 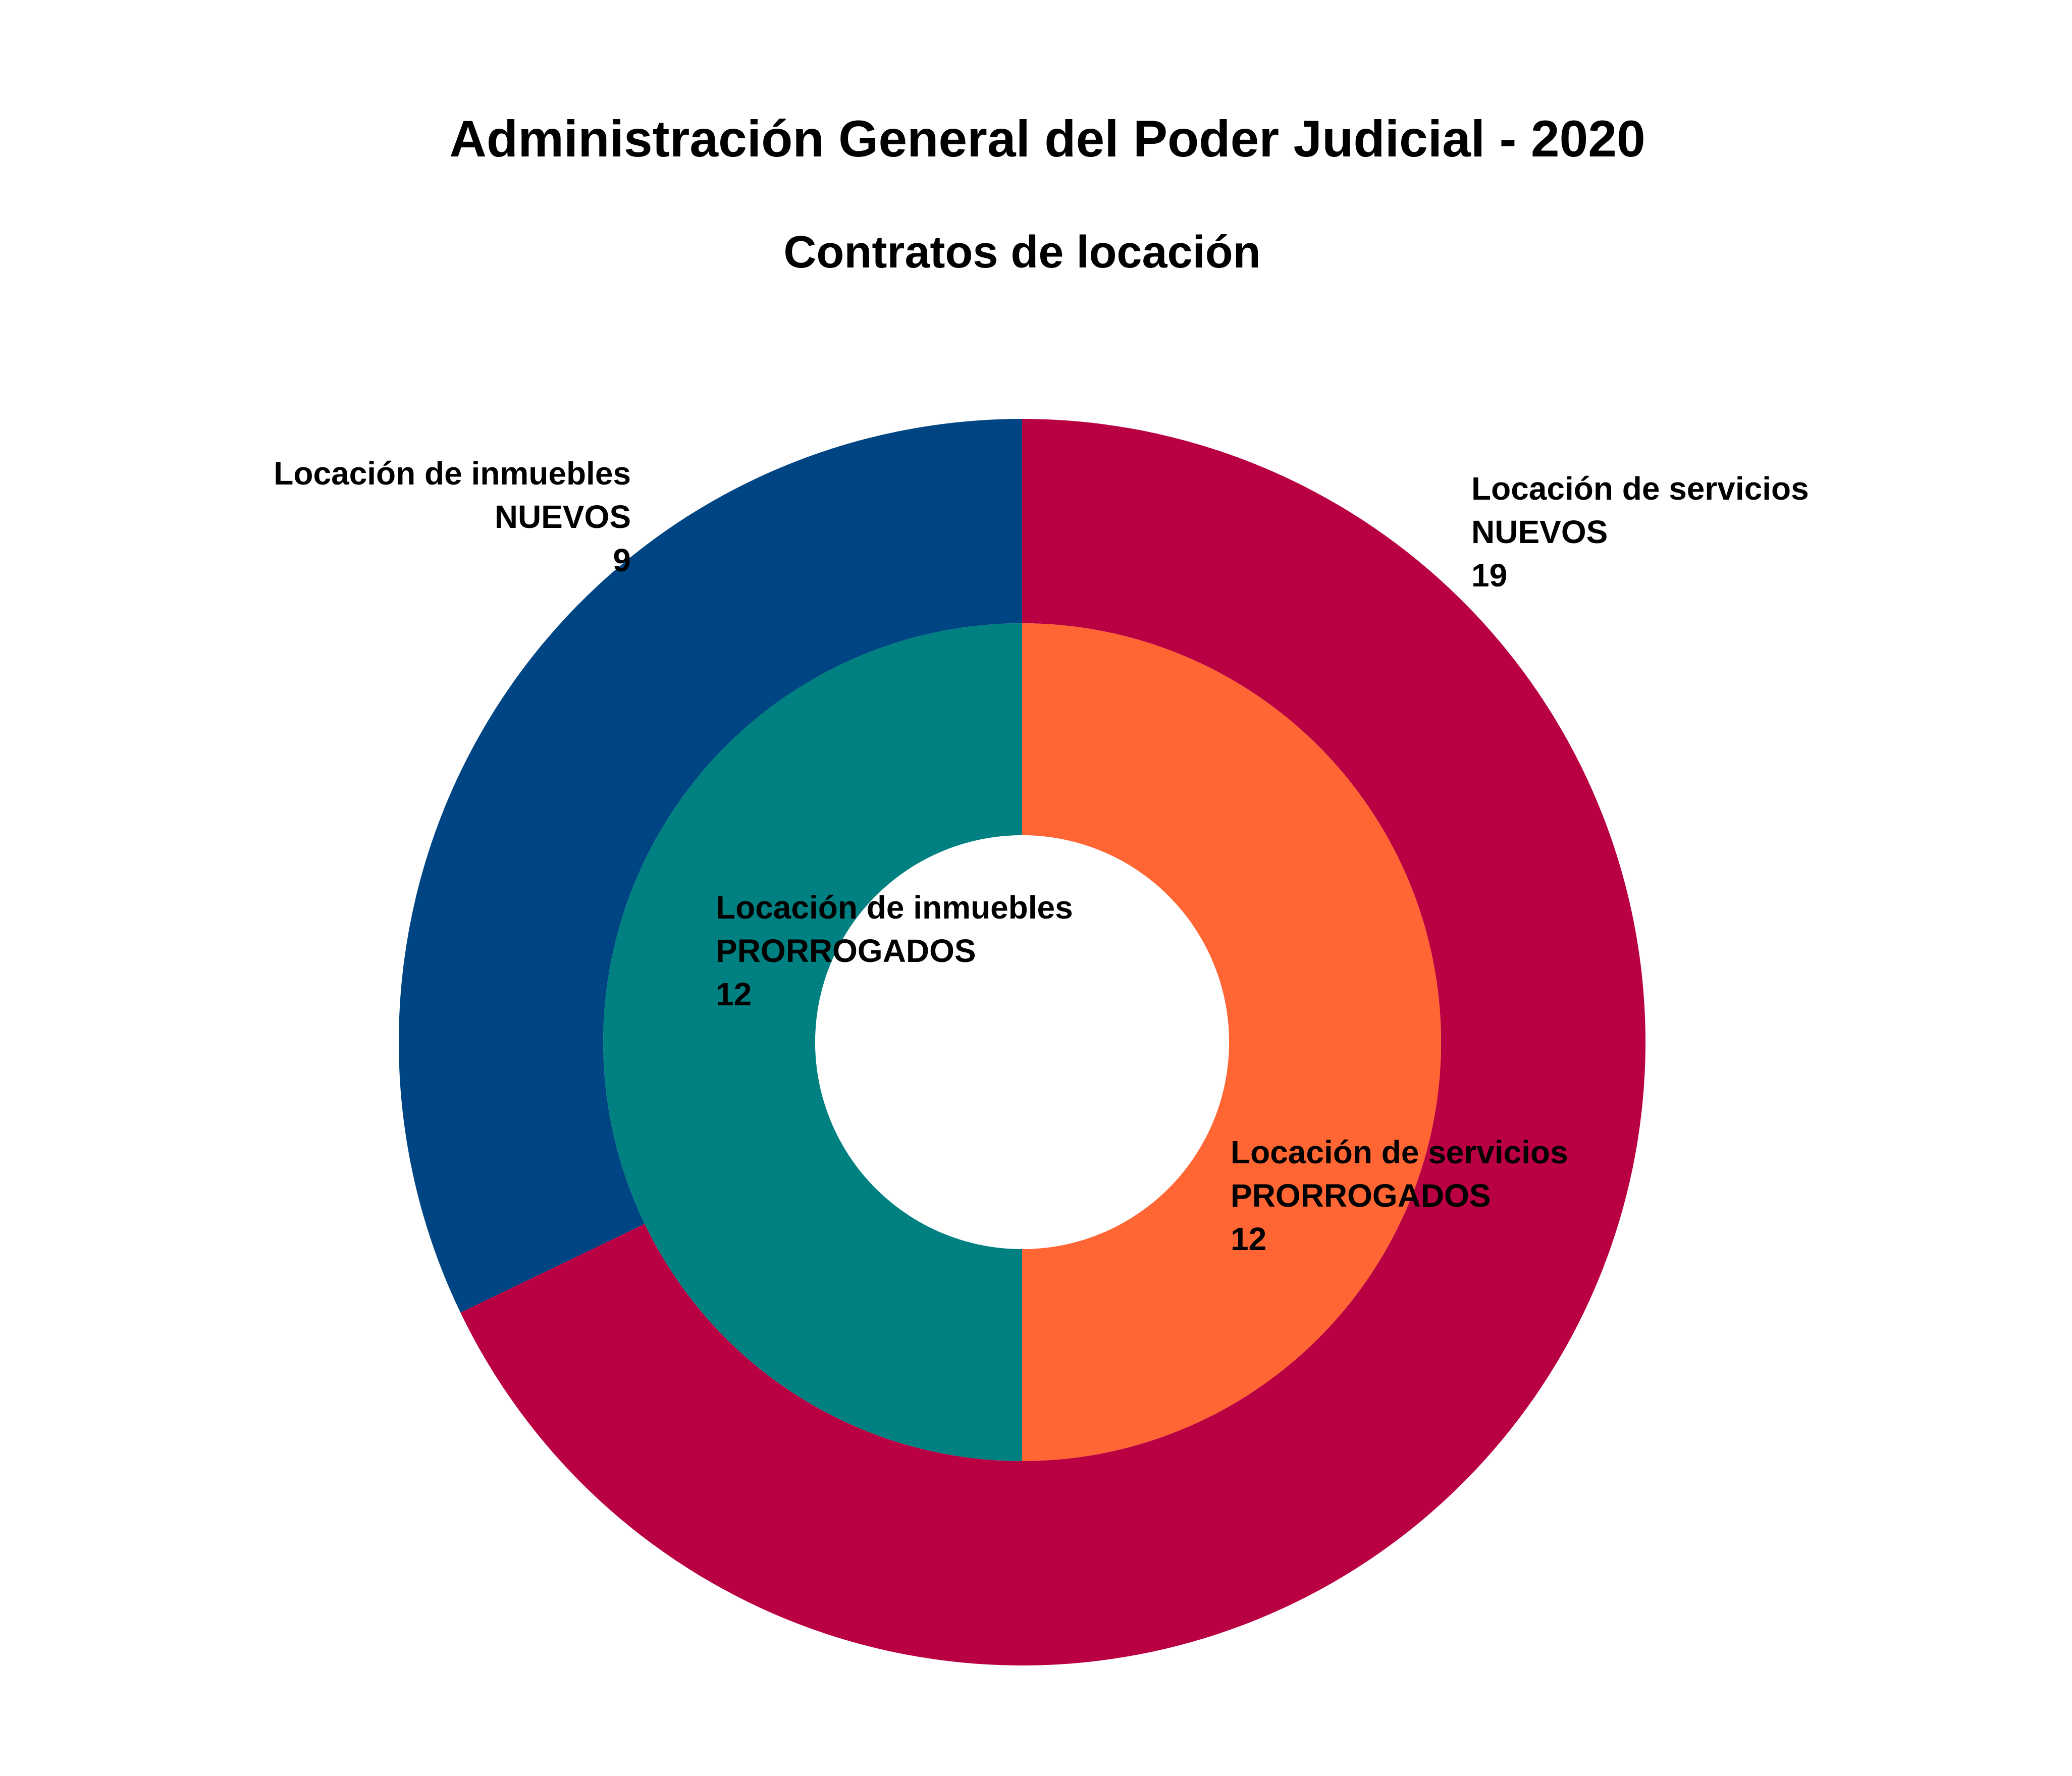 I want to click on inner-label-1-line1: Locación de inmuebles, so click(x=894, y=907).